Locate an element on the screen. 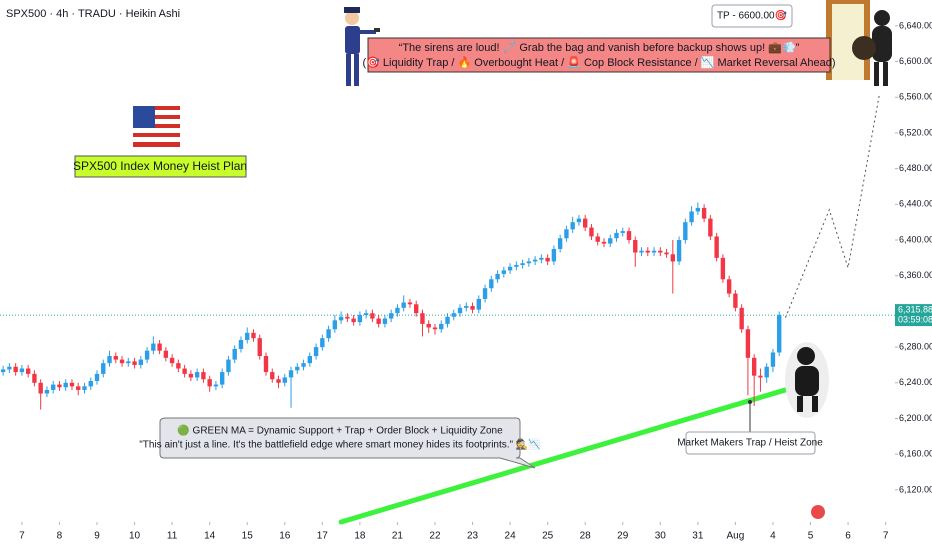 The image size is (932, 550). x-tick-label: 18 is located at coordinates (360, 536).